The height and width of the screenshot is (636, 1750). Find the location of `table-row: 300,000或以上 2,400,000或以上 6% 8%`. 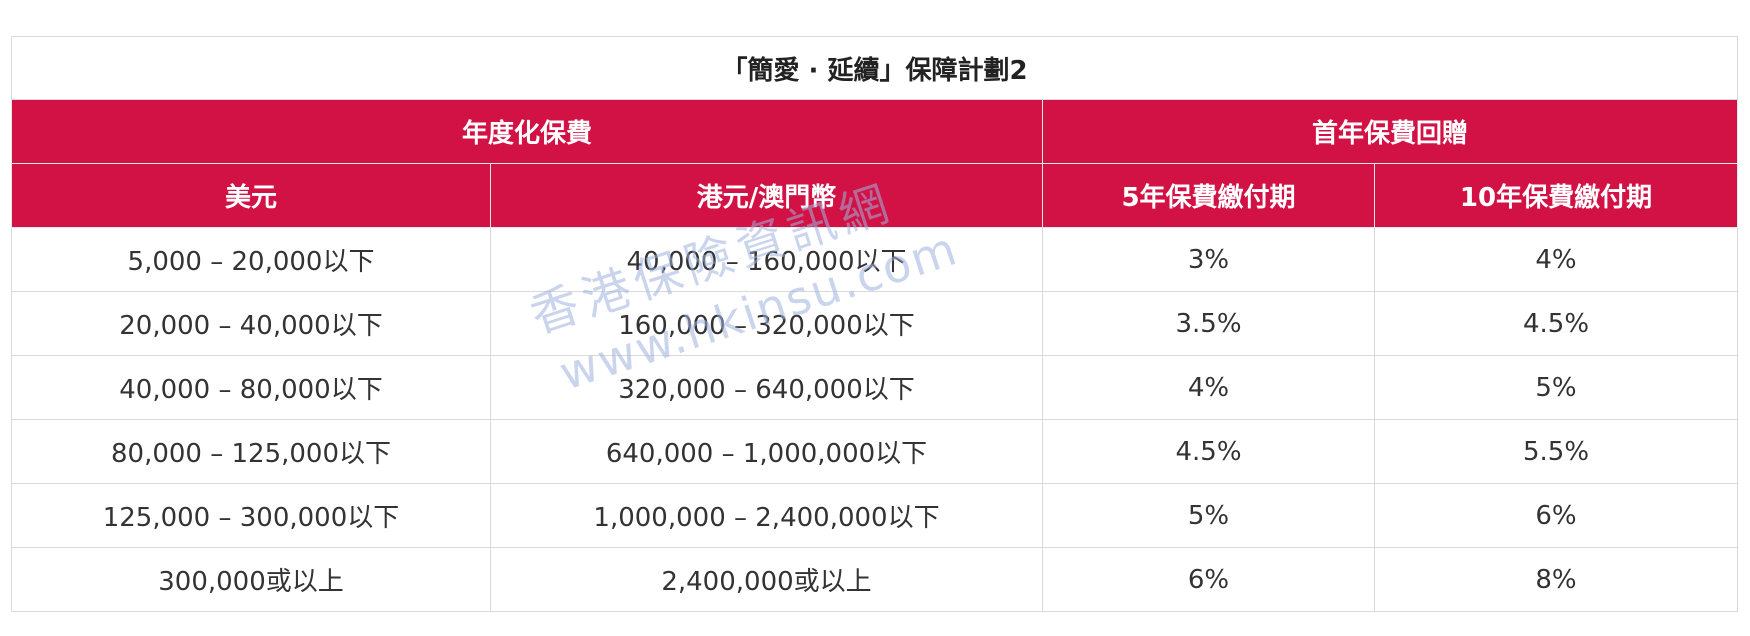

table-row: 300,000或以上 2,400,000或以上 6% 8% is located at coordinates (875, 579).